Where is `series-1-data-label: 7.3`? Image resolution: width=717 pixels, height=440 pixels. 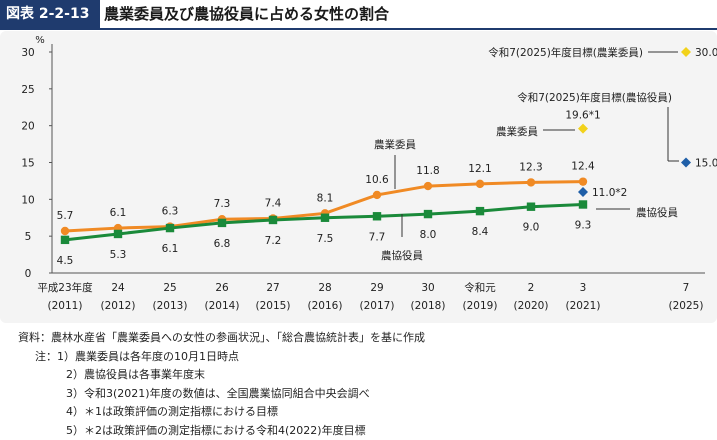
series-1-data-label: 7.3 is located at coordinates (222, 204).